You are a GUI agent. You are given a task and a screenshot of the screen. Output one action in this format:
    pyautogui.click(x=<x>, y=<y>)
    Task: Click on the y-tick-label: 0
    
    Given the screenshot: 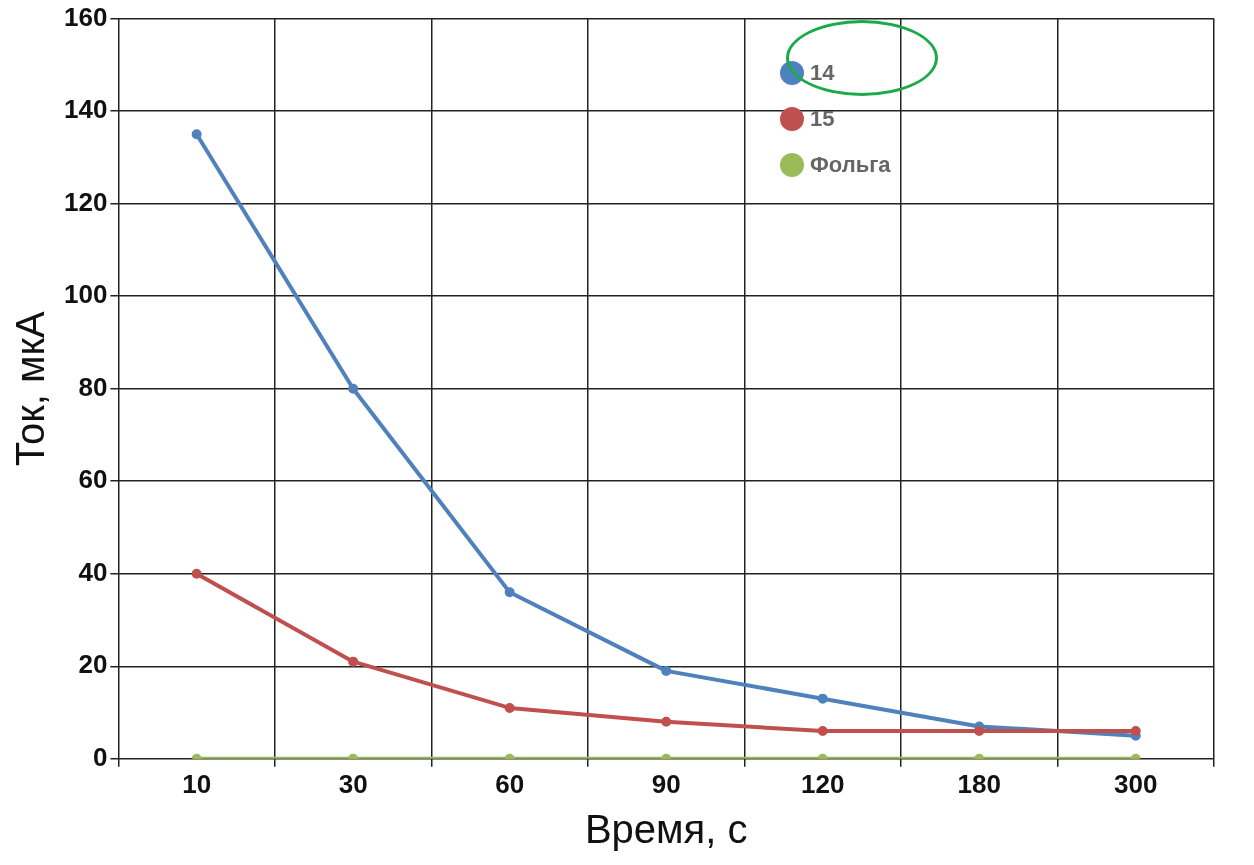 What is the action you would take?
    pyautogui.click(x=100, y=756)
    